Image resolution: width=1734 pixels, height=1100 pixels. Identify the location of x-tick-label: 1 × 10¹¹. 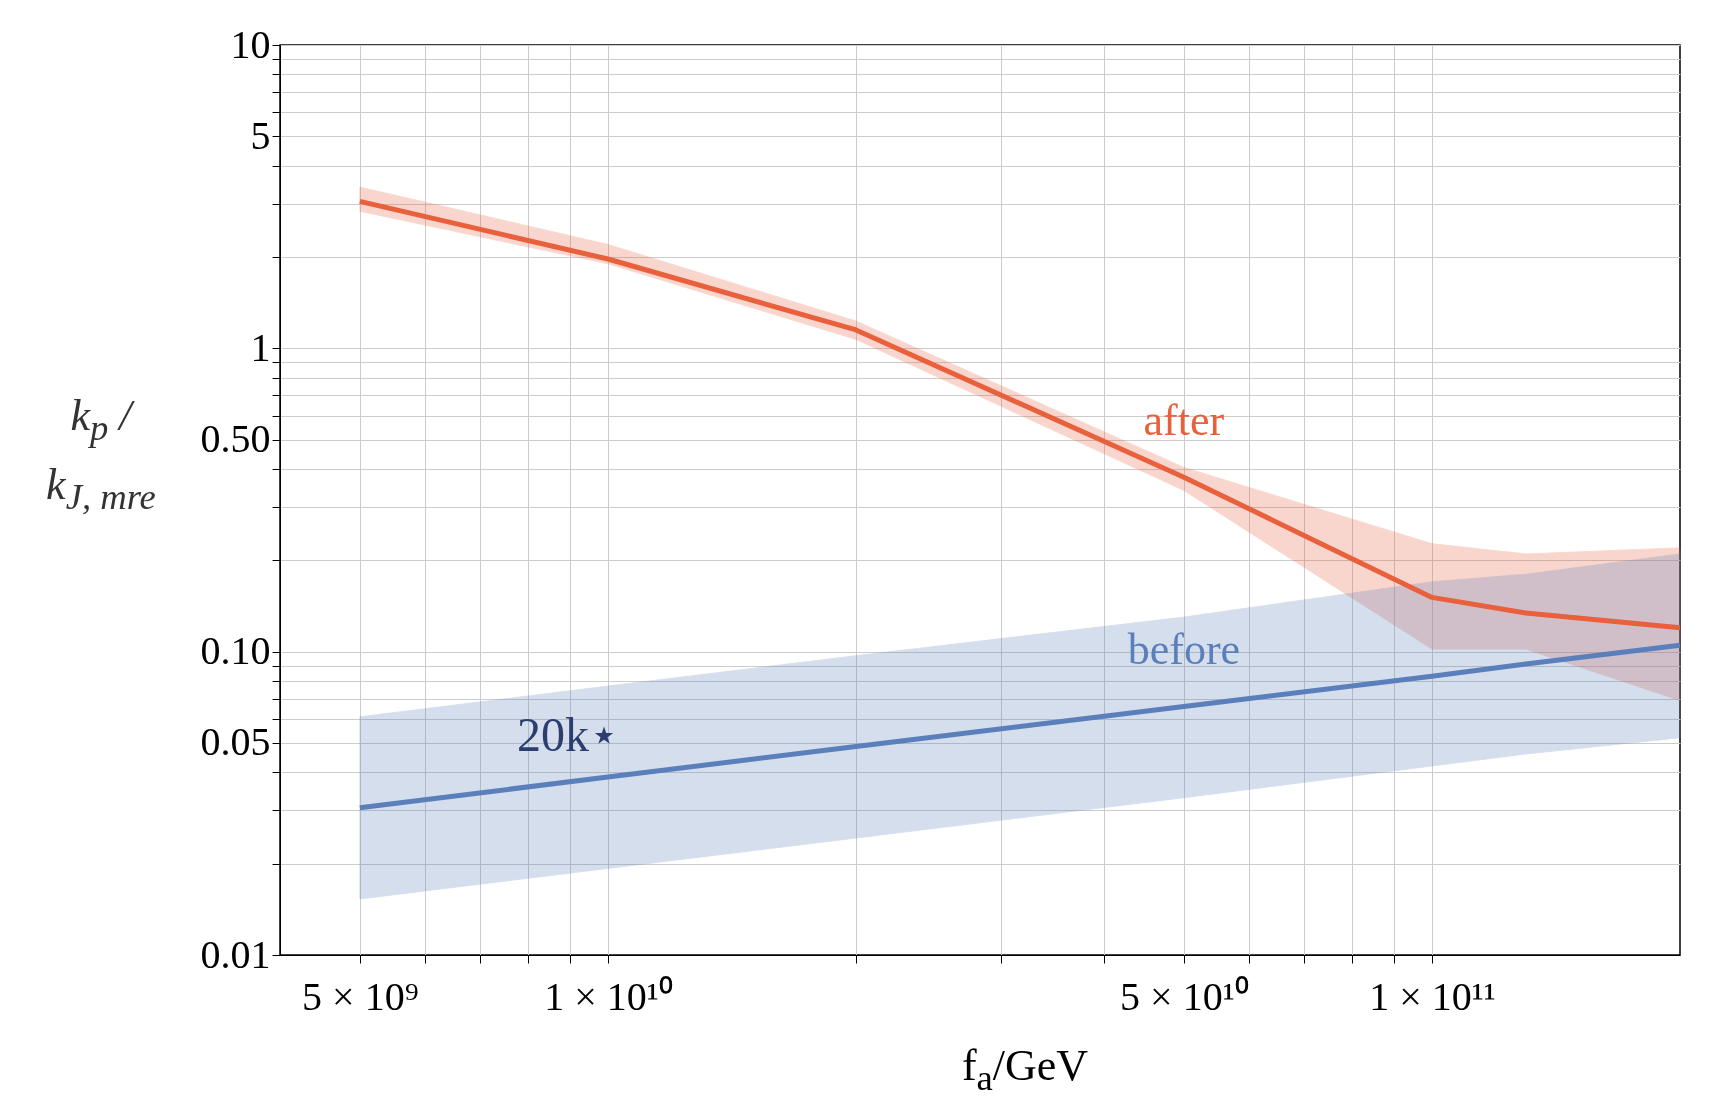
(1432, 996).